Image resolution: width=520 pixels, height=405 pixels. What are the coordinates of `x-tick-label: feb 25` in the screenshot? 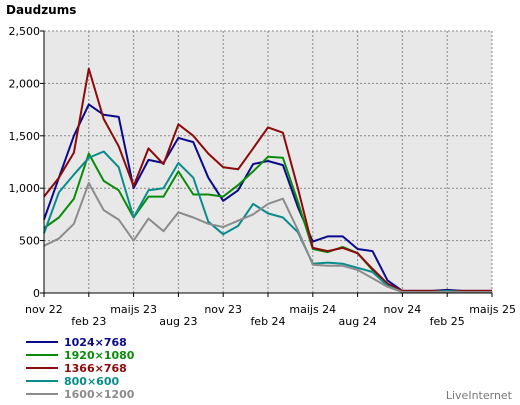 It's located at (447, 321).